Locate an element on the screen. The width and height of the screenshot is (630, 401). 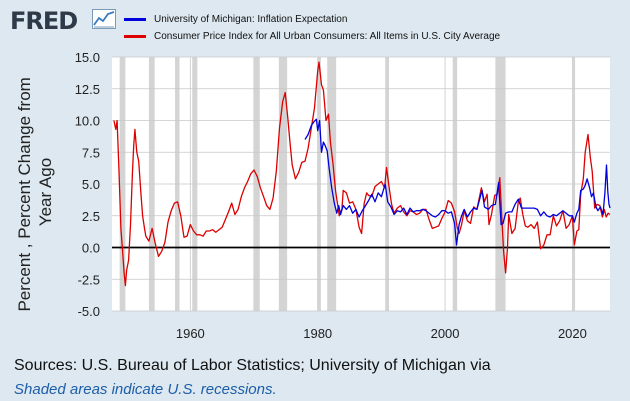
x-tick-label: 2020 is located at coordinates (572, 333).